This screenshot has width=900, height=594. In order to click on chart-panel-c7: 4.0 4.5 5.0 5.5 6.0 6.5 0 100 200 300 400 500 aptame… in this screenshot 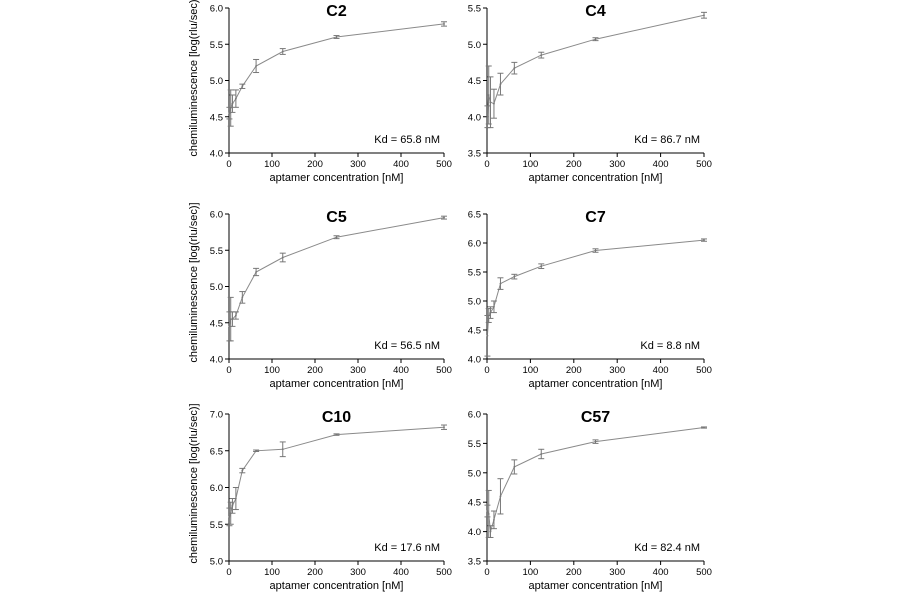, I will do `click(590, 299)`.